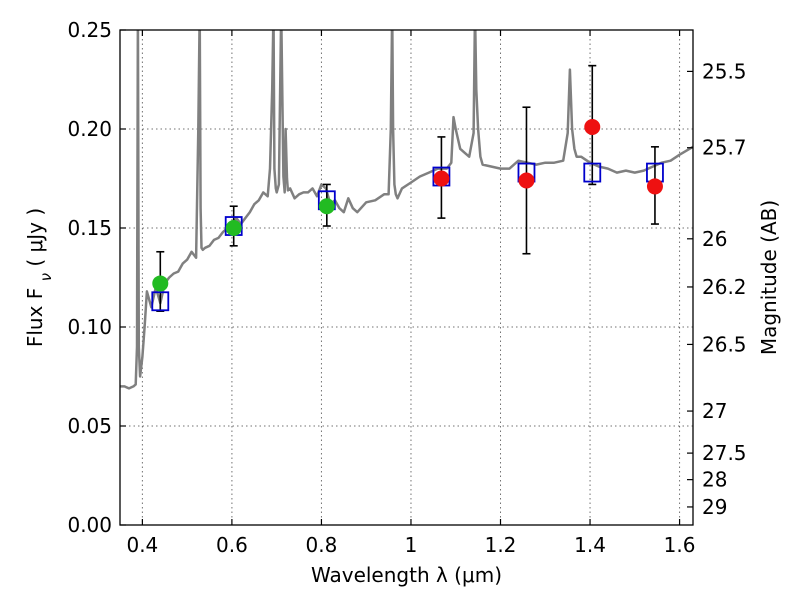 The width and height of the screenshot is (800, 600). Describe the element at coordinates (35, 237) in the screenshot. I see `y-axis-title-unit: ( μJy )` at that location.